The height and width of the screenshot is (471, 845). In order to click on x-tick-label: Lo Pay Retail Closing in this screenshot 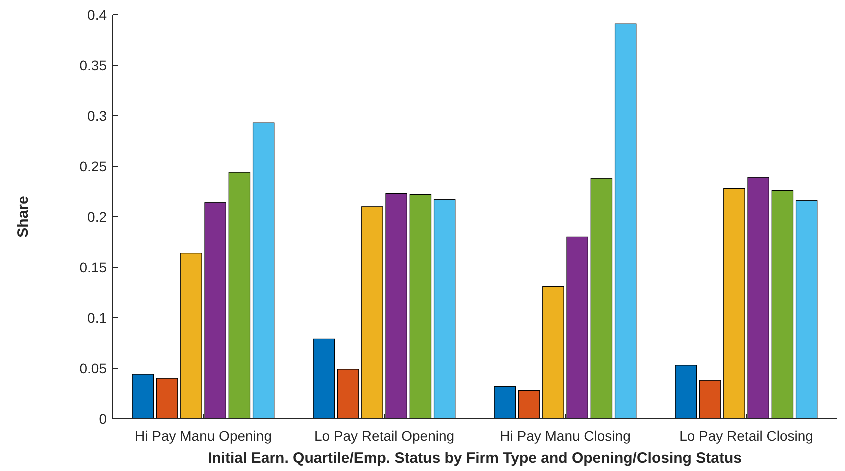, I will do `click(747, 436)`.